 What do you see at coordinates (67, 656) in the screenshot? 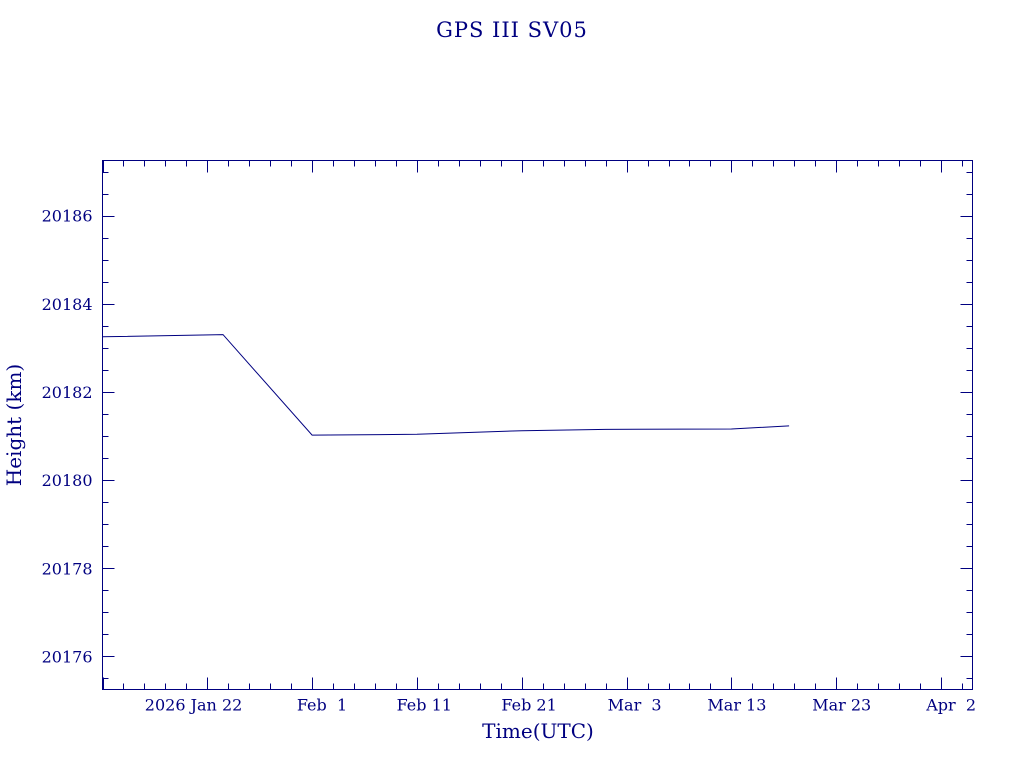
I see `y-tick-label: 20176` at bounding box center [67, 656].